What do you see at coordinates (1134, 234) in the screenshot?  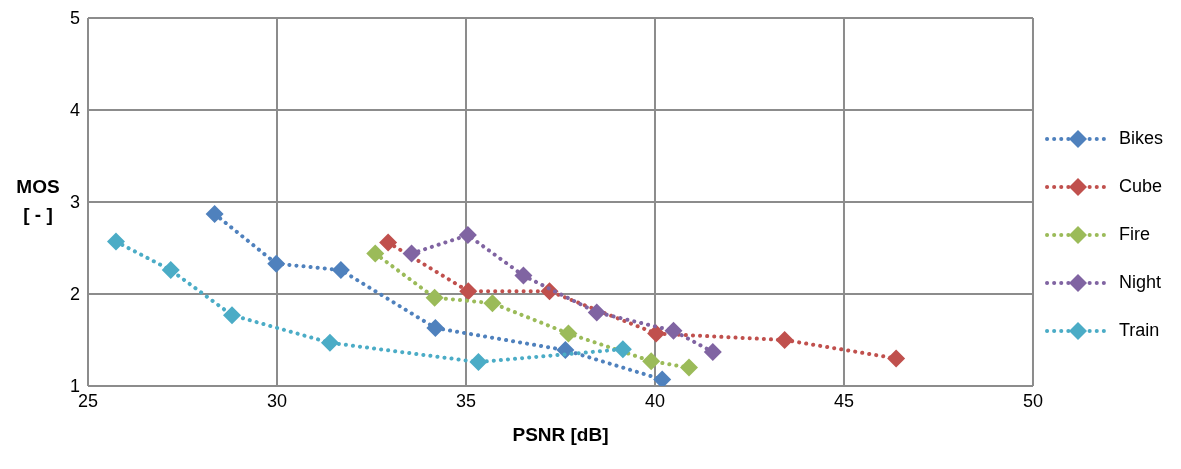 I see `legend-label: Fire` at bounding box center [1134, 234].